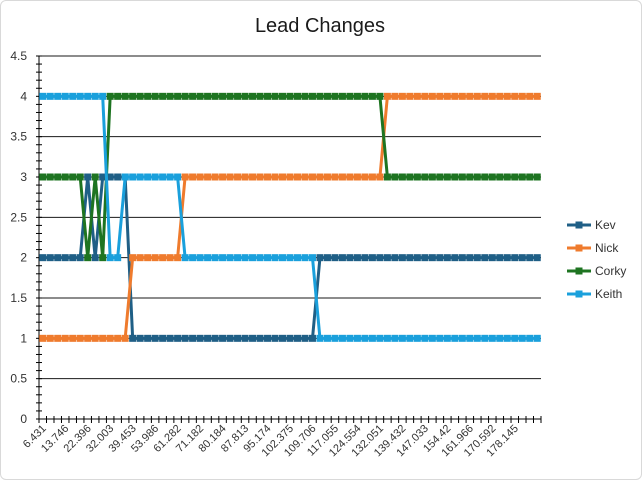  Describe the element at coordinates (579, 225) in the screenshot. I see `legend-swatch-marker` at that location.